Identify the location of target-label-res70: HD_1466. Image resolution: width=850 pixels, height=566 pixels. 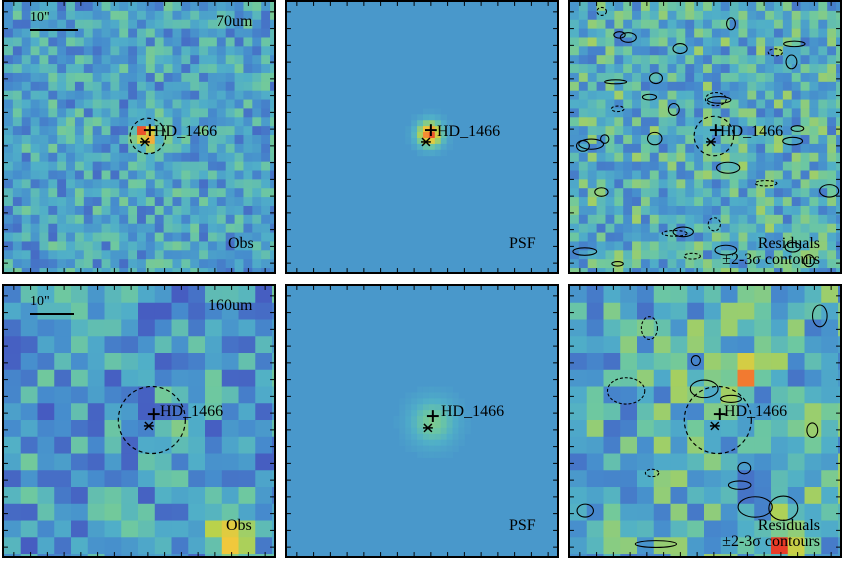
(752, 131).